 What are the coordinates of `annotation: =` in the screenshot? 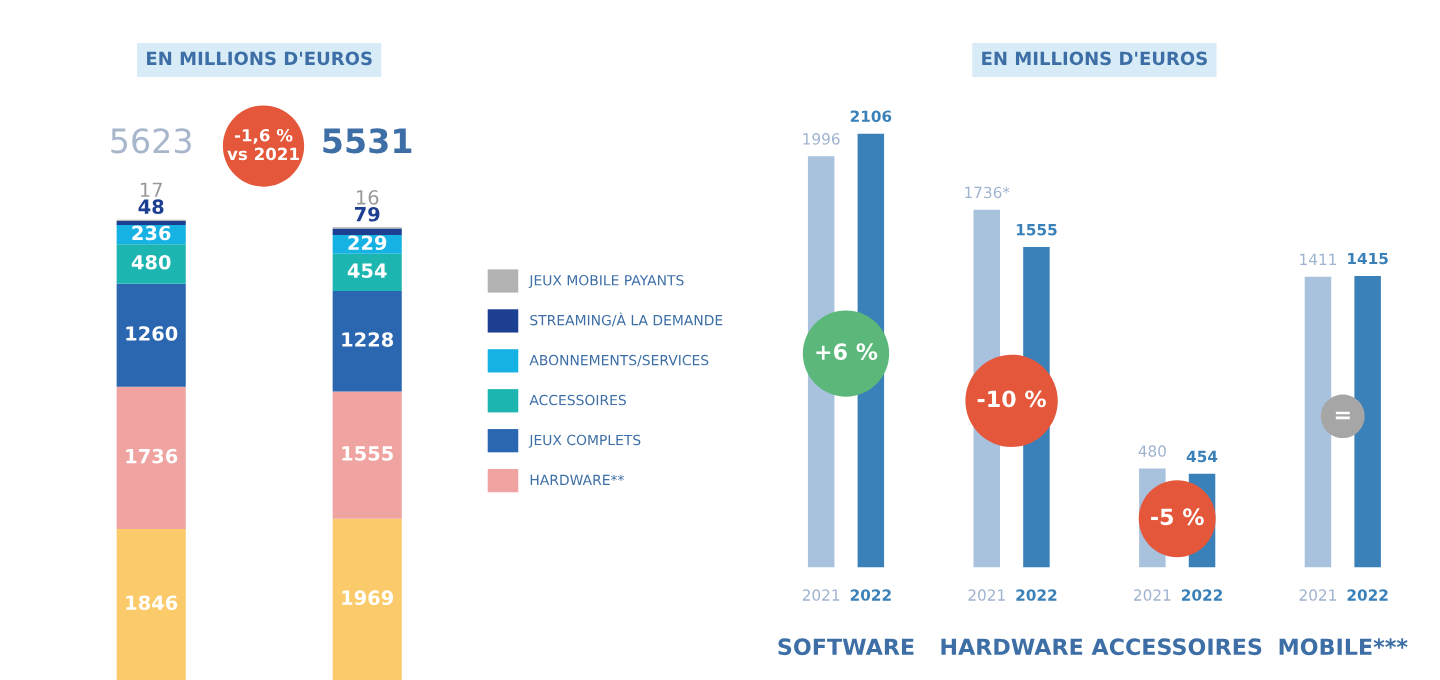 It's located at (1342, 415).